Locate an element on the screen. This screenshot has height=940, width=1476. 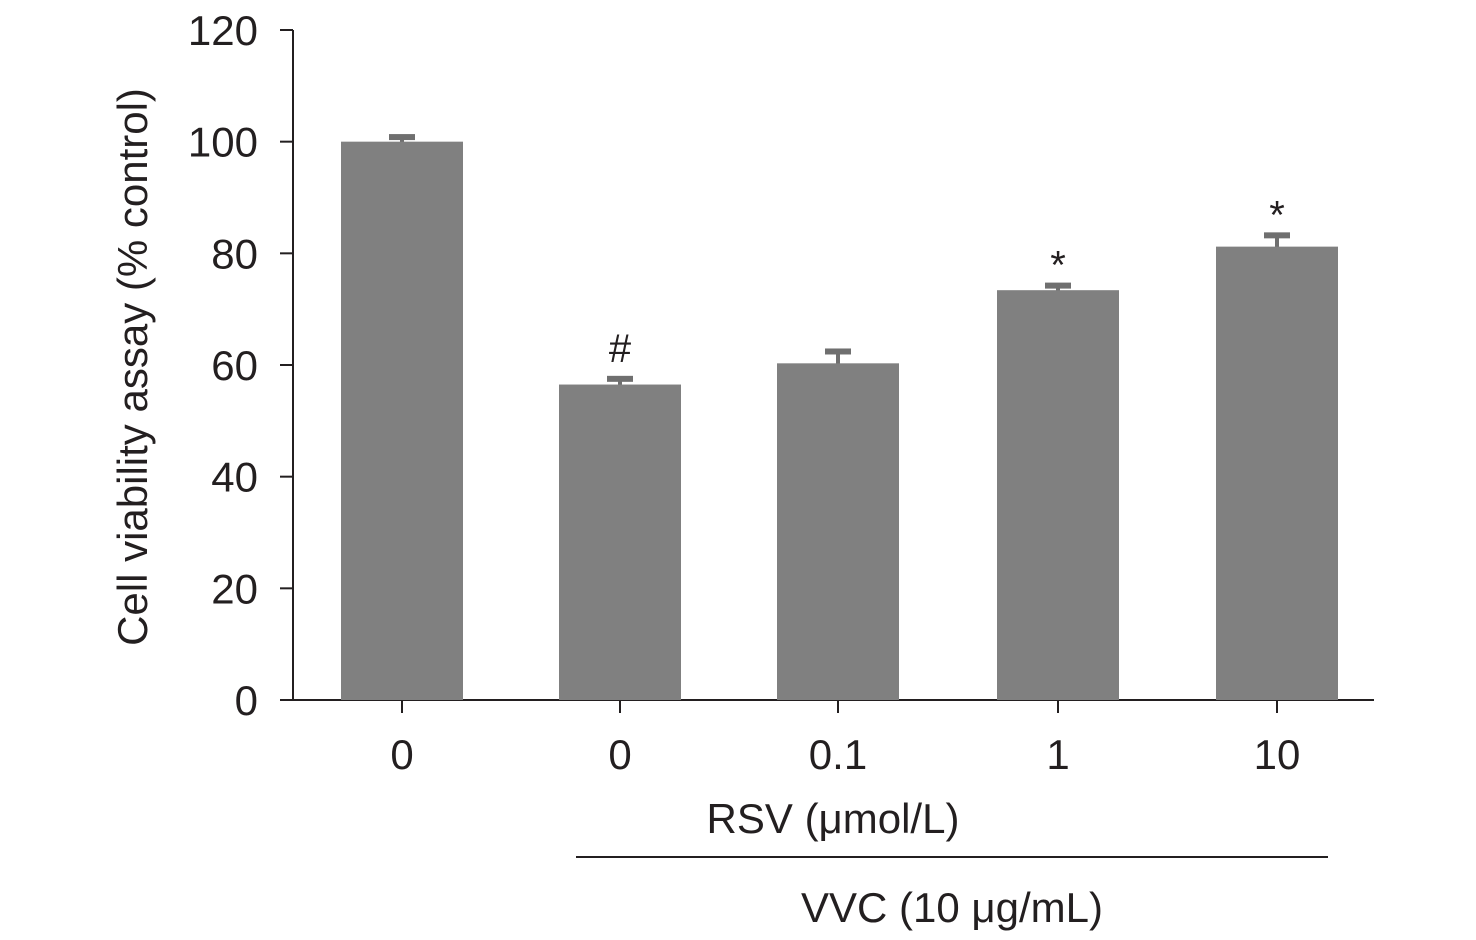
y-axis: 0 20 40 60 80 100 120 is located at coordinates (241, 365).